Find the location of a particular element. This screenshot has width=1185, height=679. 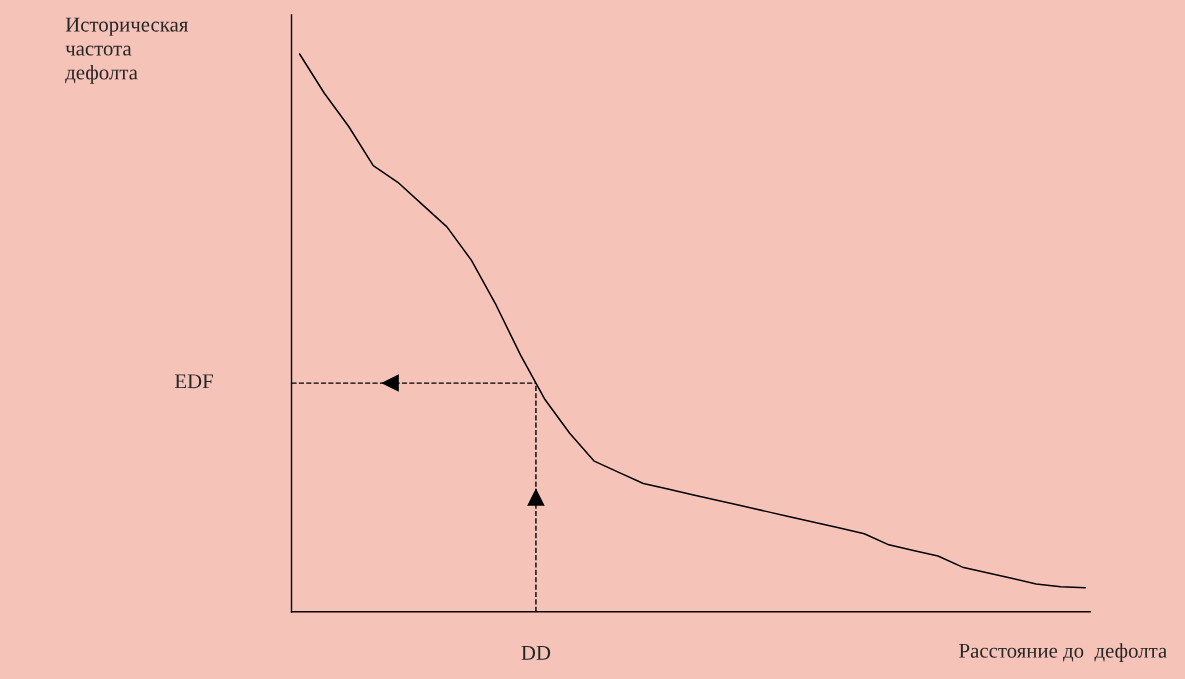

text: DD is located at coordinates (536, 653).